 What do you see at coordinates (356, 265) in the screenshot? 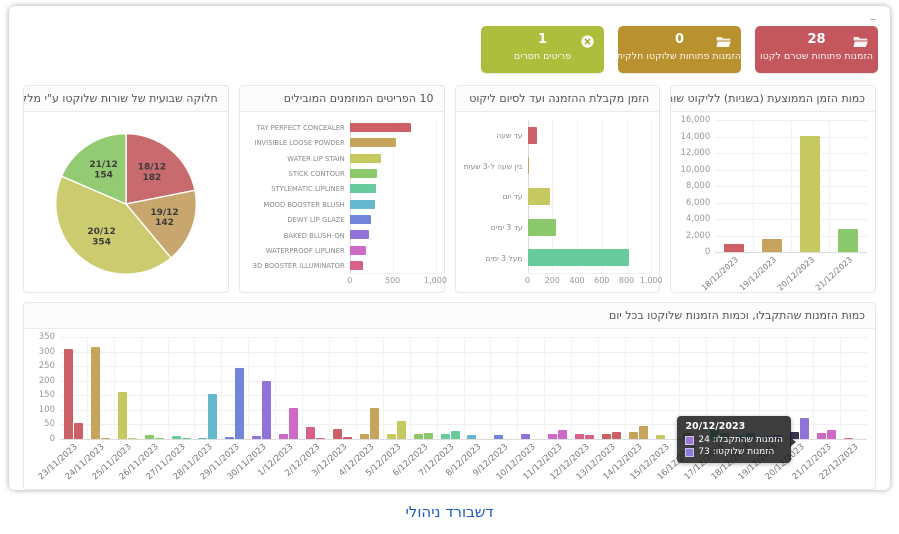
I see `bar-3D BOOSTER ILLUMINATOR` at bounding box center [356, 265].